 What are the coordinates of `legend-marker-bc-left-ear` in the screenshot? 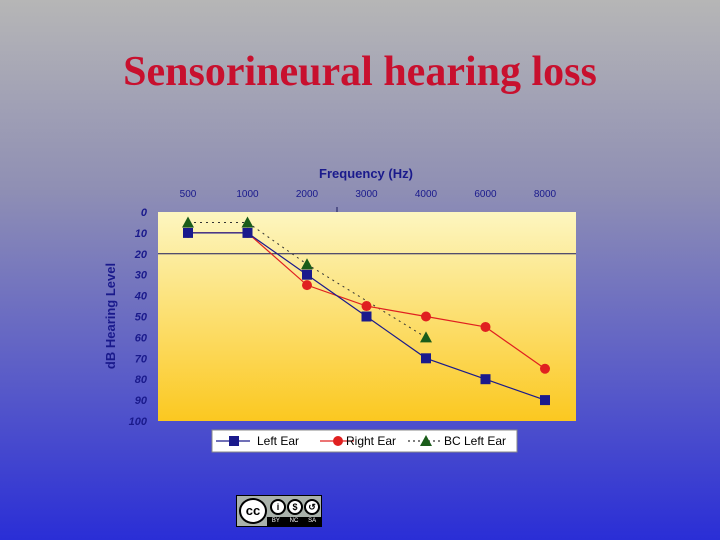 It's located at (426, 440).